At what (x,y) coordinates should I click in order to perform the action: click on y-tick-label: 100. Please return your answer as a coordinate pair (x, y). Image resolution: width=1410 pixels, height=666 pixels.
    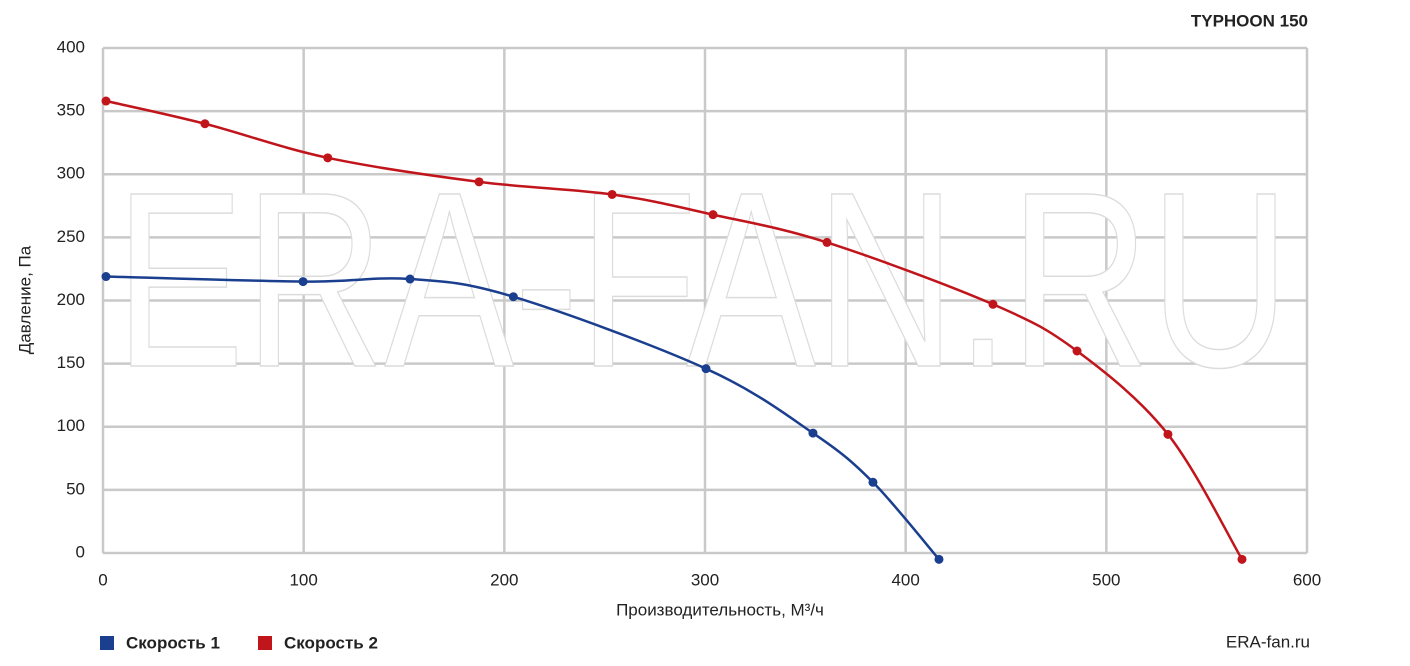
    Looking at the image, I should click on (71, 425).